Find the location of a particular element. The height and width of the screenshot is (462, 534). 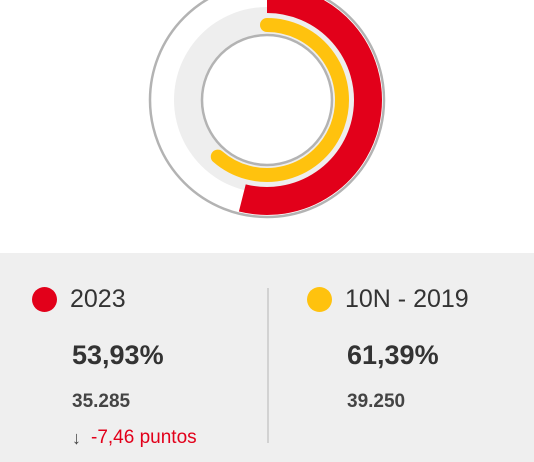

donut-arc-inner is located at coordinates (279, 100).